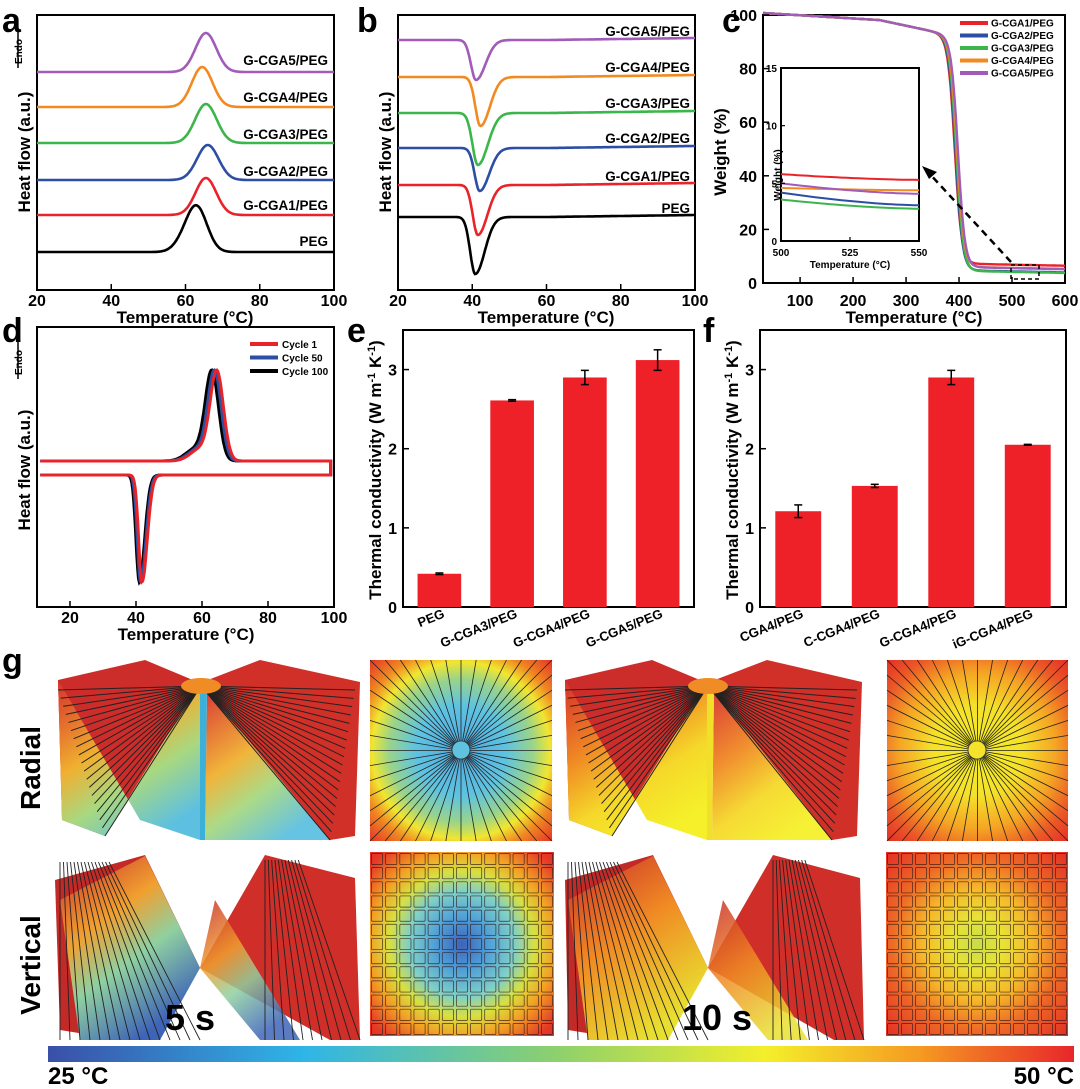  What do you see at coordinates (717, 1017) in the screenshot?
I see `time-label-10s: 10 s` at bounding box center [717, 1017].